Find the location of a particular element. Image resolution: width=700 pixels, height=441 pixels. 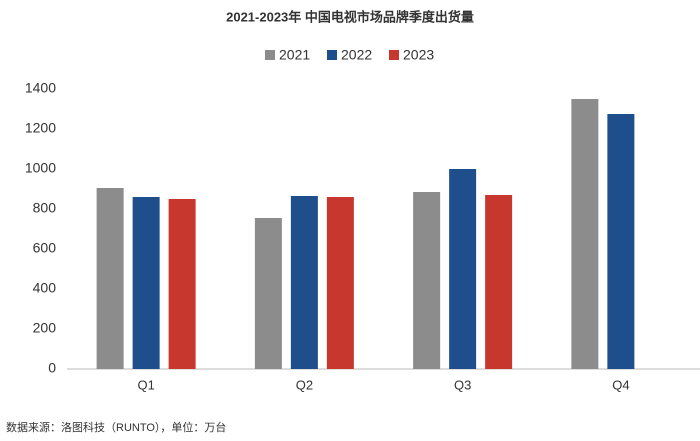

legend-label: 2023 is located at coordinates (418, 55).